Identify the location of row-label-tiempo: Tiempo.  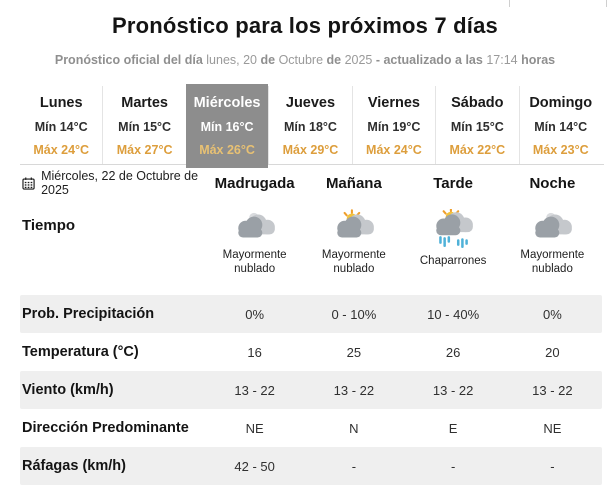
(49, 225).